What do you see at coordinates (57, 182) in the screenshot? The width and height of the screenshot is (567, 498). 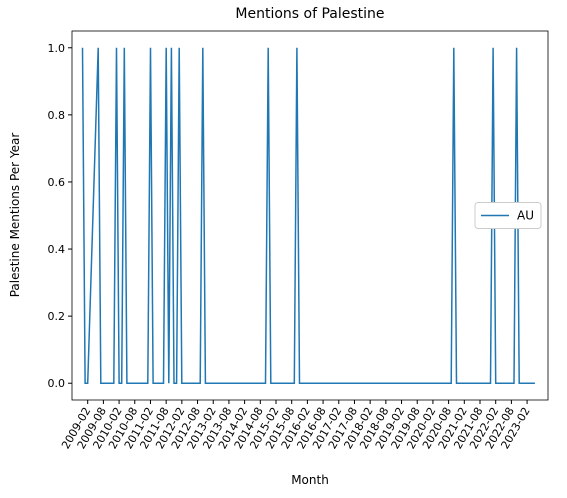 I see `y-tick-label: 0.6` at bounding box center [57, 182].